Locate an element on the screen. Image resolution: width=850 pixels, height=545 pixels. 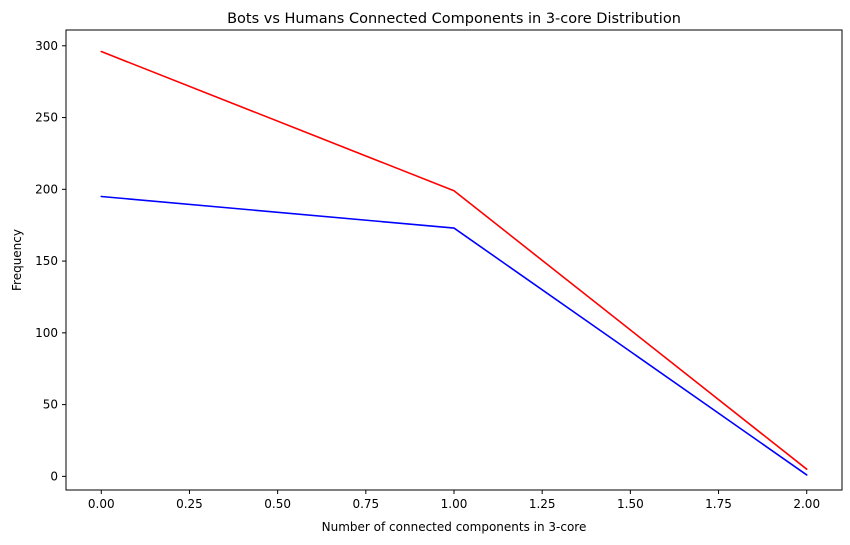
x-axis-label: Number of connected components in 3-core is located at coordinates (454, 527).